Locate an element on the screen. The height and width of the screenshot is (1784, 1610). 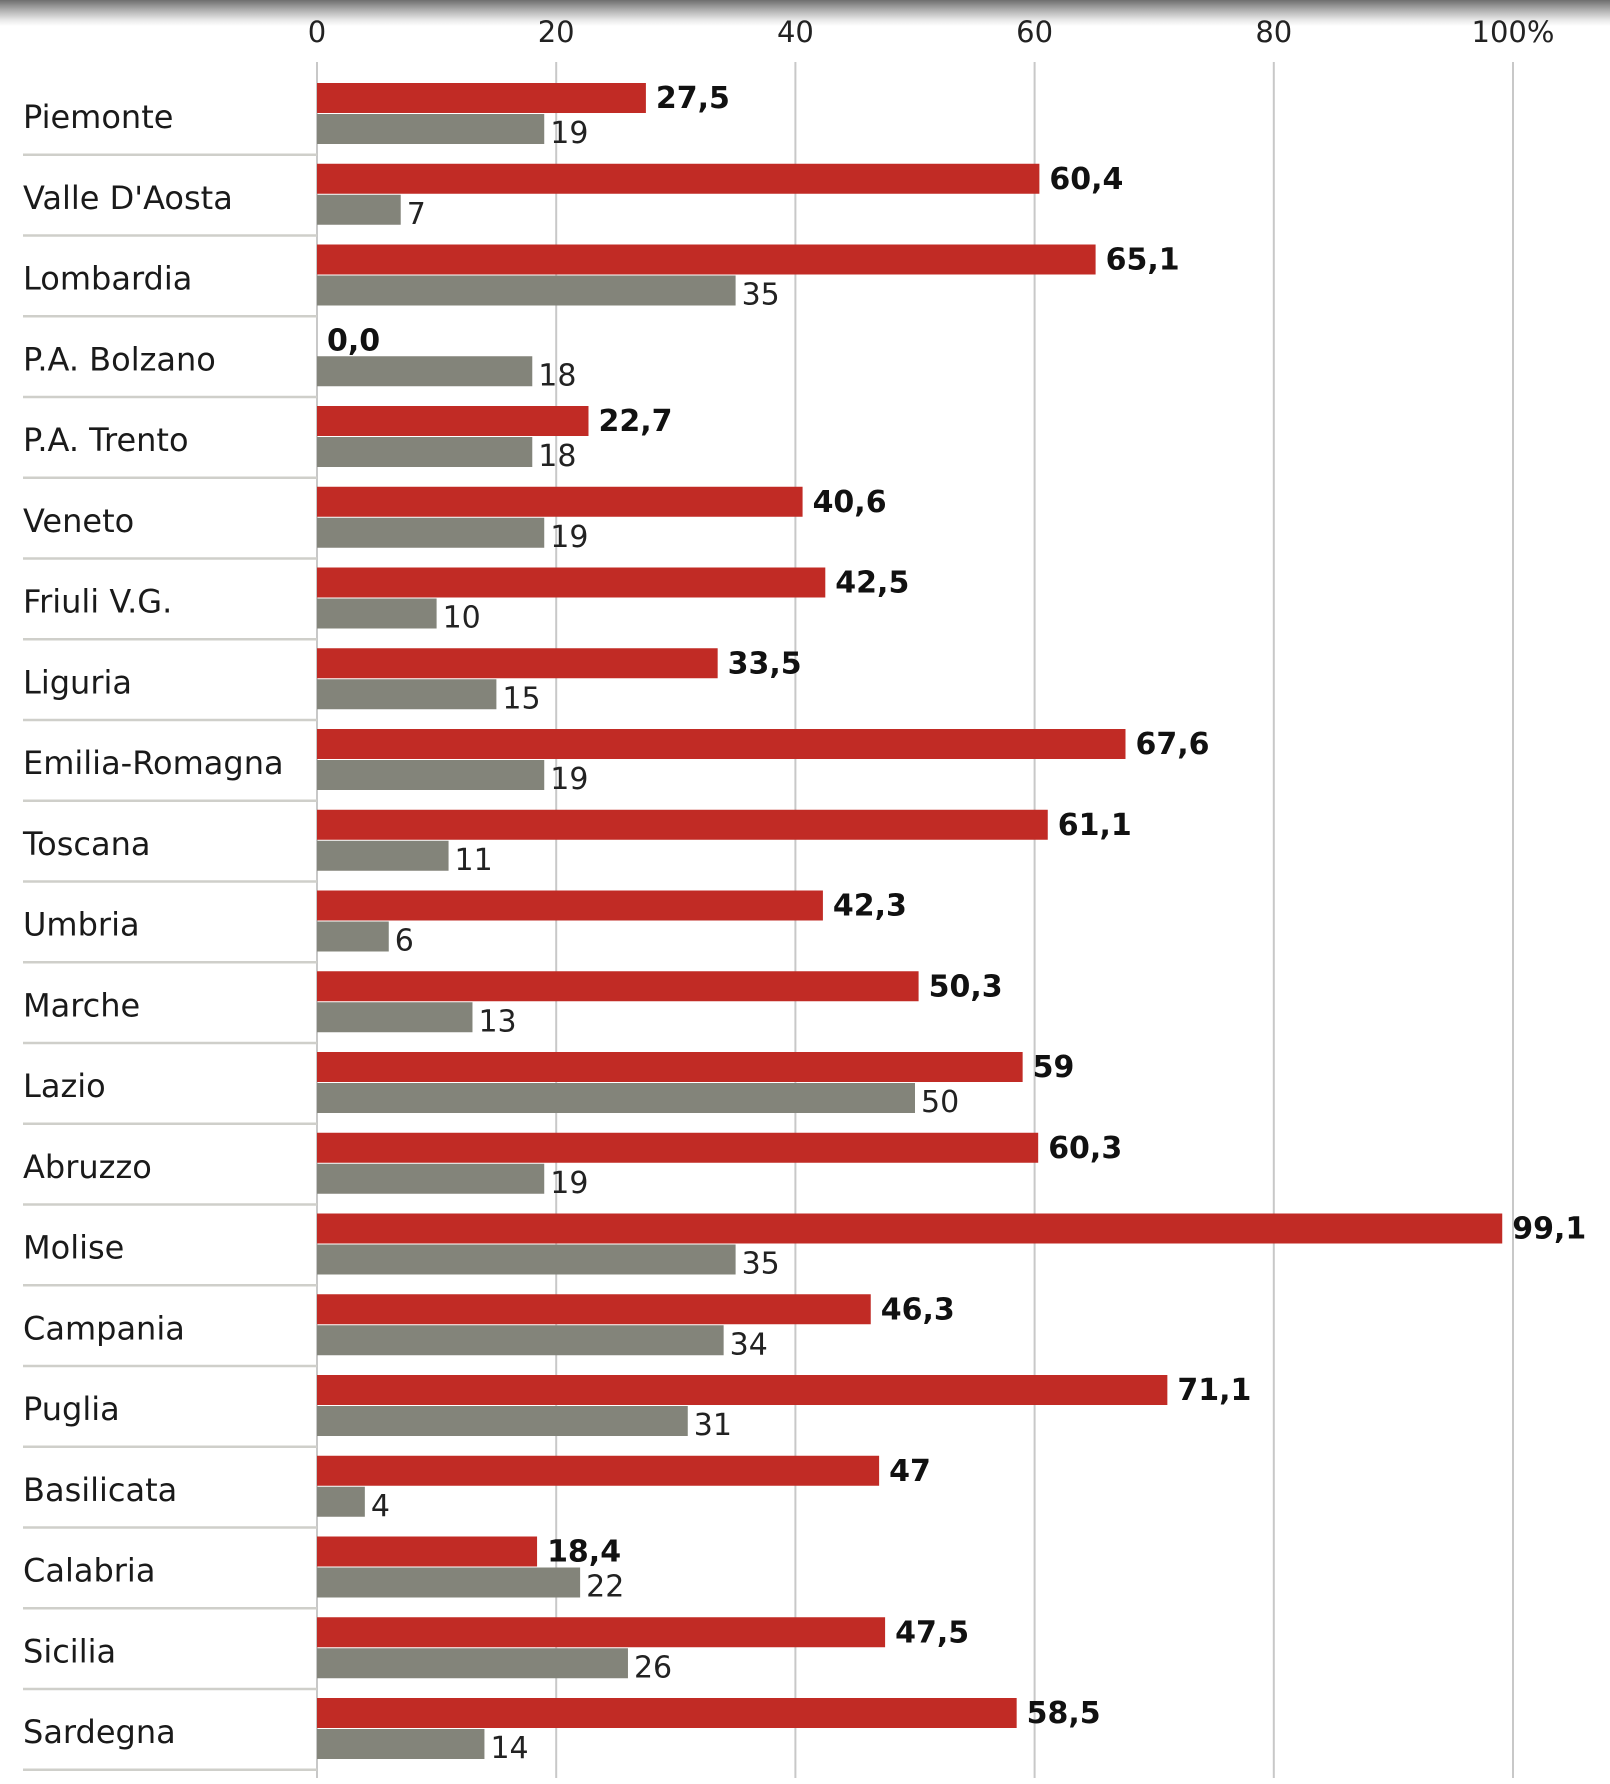
value-label-red: 22,7 is located at coordinates (635, 421).